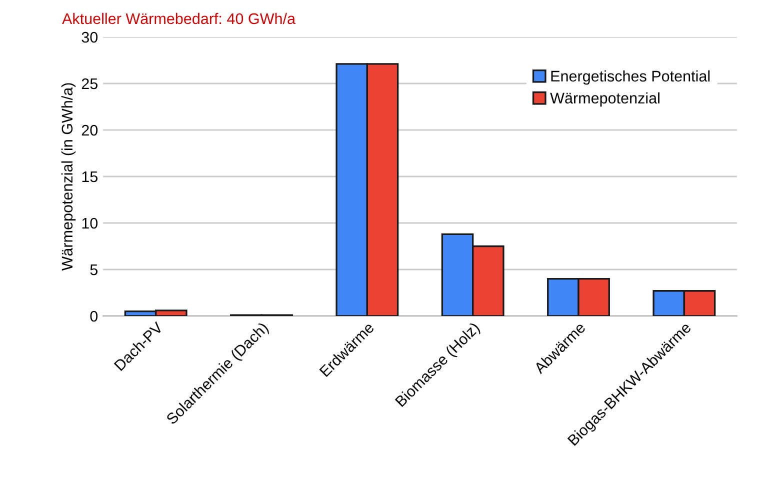 The width and height of the screenshot is (779, 479). Describe the element at coordinates (68, 177) in the screenshot. I see `y-axis-title: Wärmepotenzial (in GWh/a)` at that location.